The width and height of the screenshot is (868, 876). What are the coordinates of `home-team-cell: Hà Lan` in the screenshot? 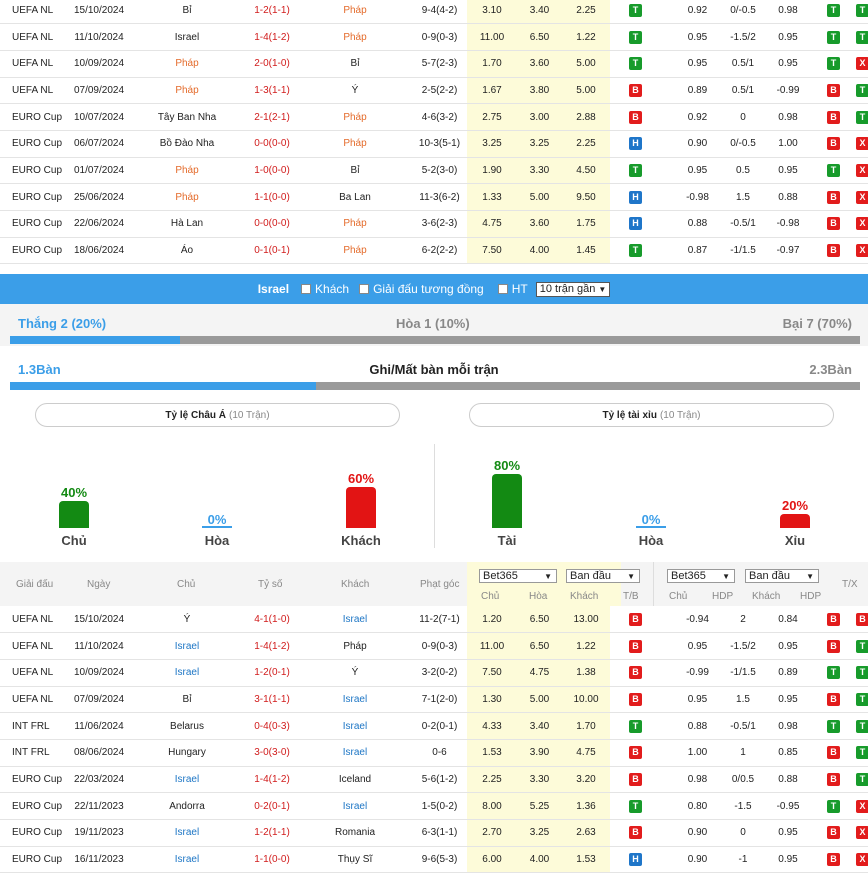 It's located at (187, 224).